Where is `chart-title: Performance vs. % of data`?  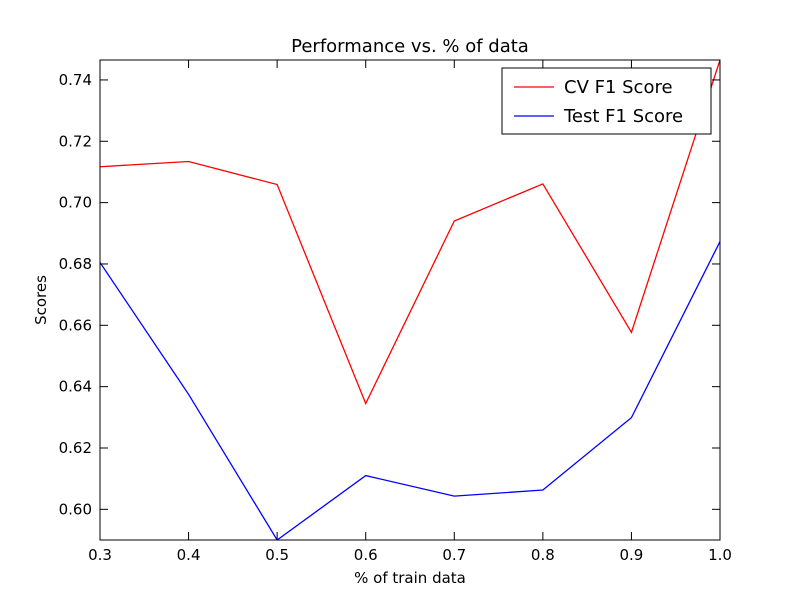 chart-title: Performance vs. % of data is located at coordinates (410, 46).